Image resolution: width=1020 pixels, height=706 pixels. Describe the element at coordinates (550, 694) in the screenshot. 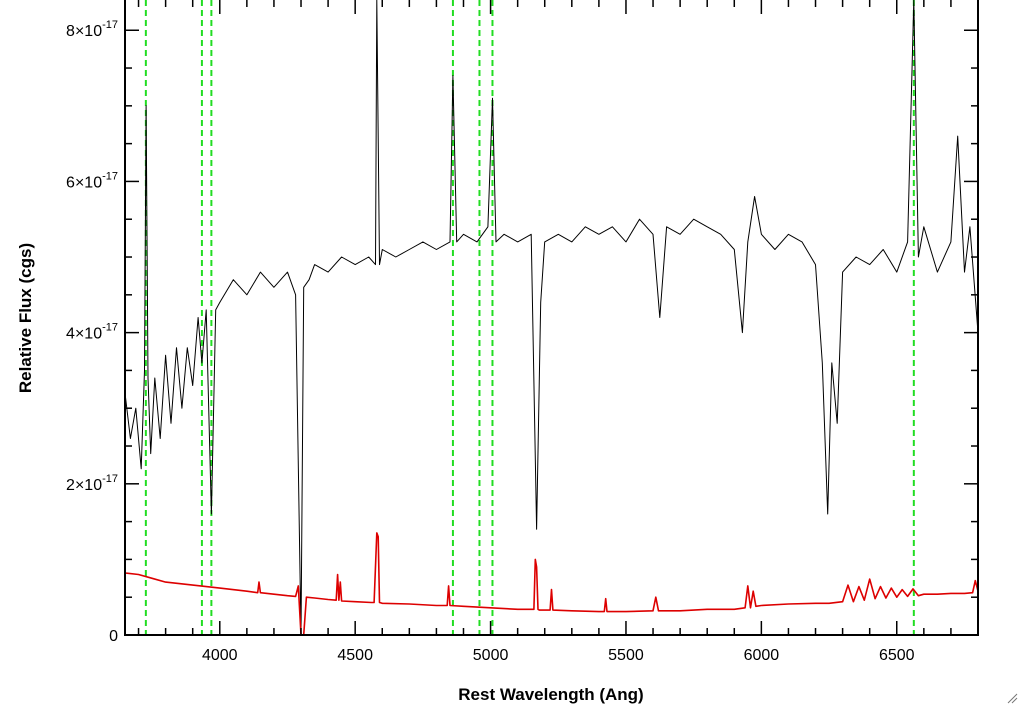

I see `x-axis-title: Rest Wavelength (Ang)` at that location.